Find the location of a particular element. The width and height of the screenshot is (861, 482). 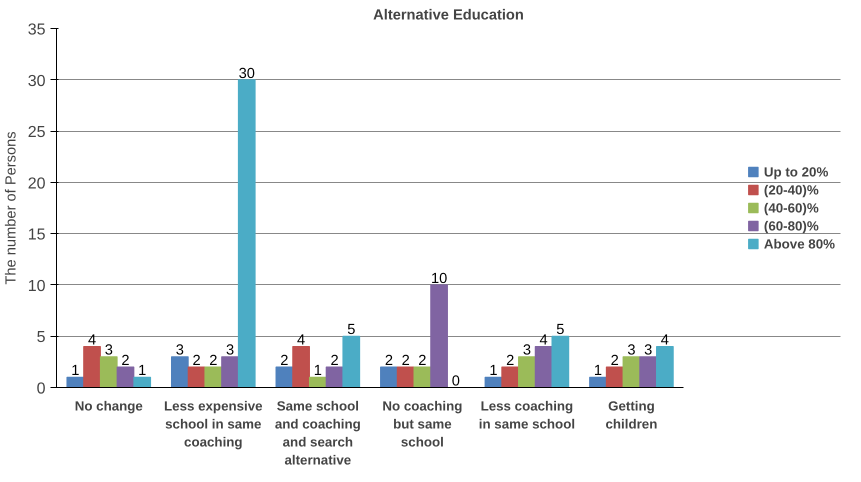

y-tick-label: 30 is located at coordinates (37, 81).